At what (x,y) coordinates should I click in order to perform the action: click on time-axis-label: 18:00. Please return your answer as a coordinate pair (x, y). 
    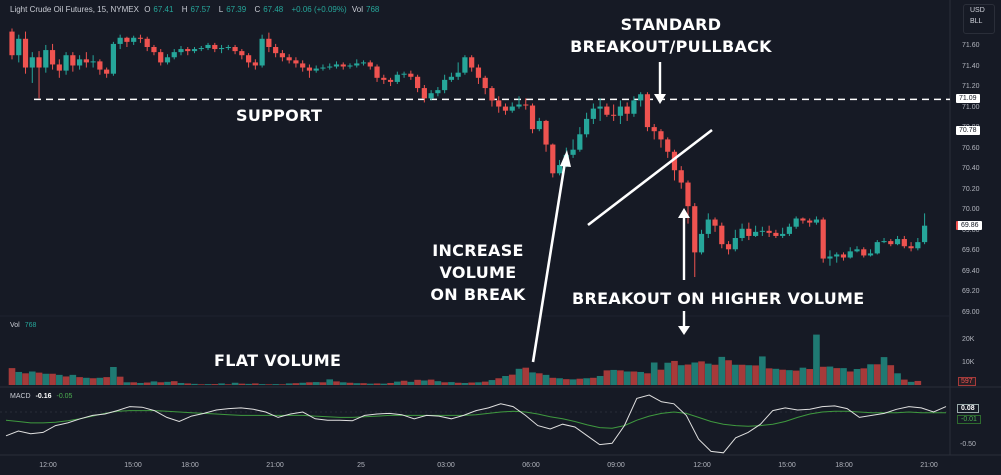
    Looking at the image, I should click on (844, 465).